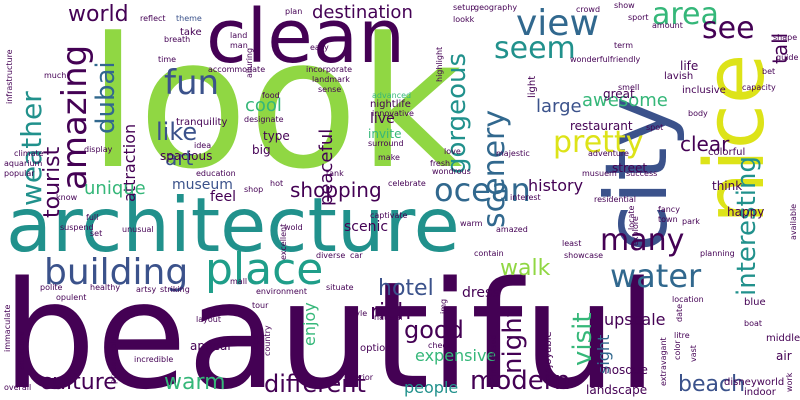 This screenshot has width=800, height=400. What do you see at coordinates (138, 229) in the screenshot?
I see `word: unusual` at bounding box center [138, 229].